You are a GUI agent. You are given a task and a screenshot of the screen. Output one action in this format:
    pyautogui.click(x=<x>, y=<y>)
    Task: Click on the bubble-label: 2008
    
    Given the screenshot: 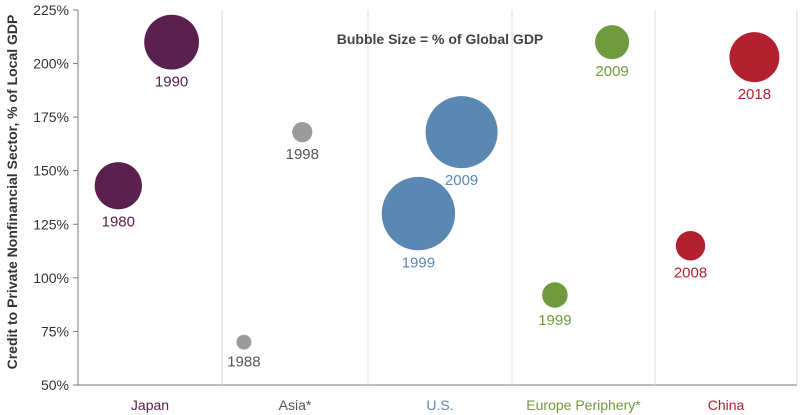 What is the action you would take?
    pyautogui.click(x=690, y=272)
    